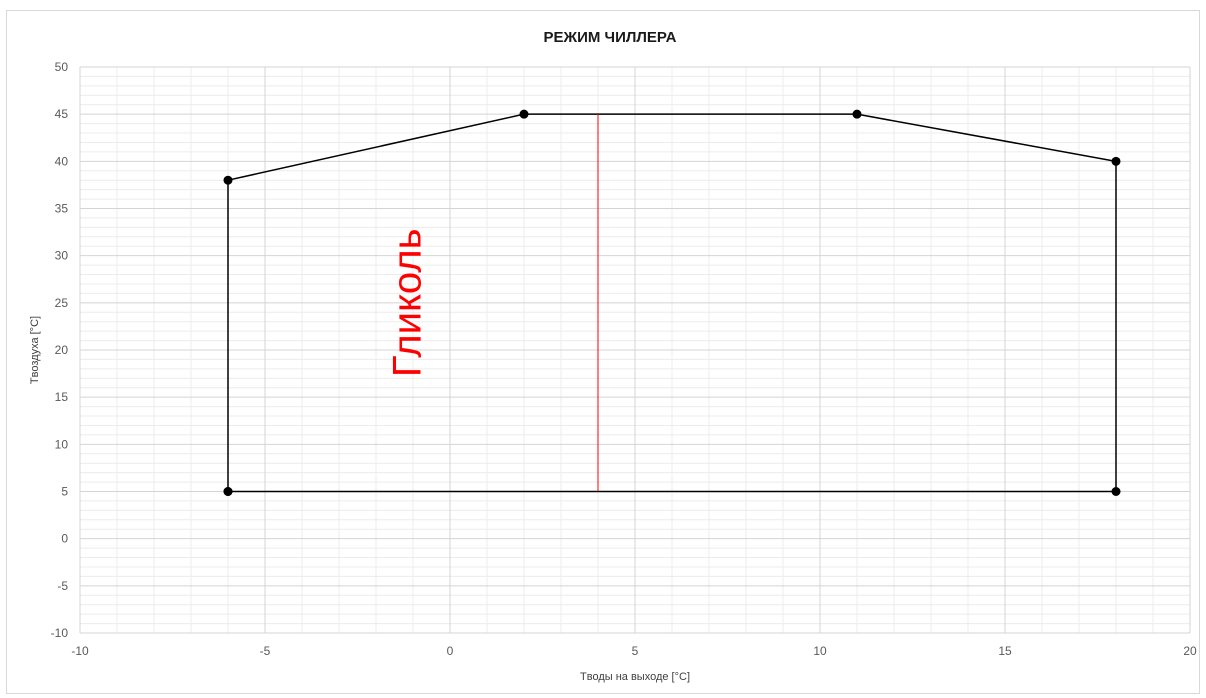  Describe the element at coordinates (62, 161) in the screenshot. I see `y-tick-label: 40` at that location.